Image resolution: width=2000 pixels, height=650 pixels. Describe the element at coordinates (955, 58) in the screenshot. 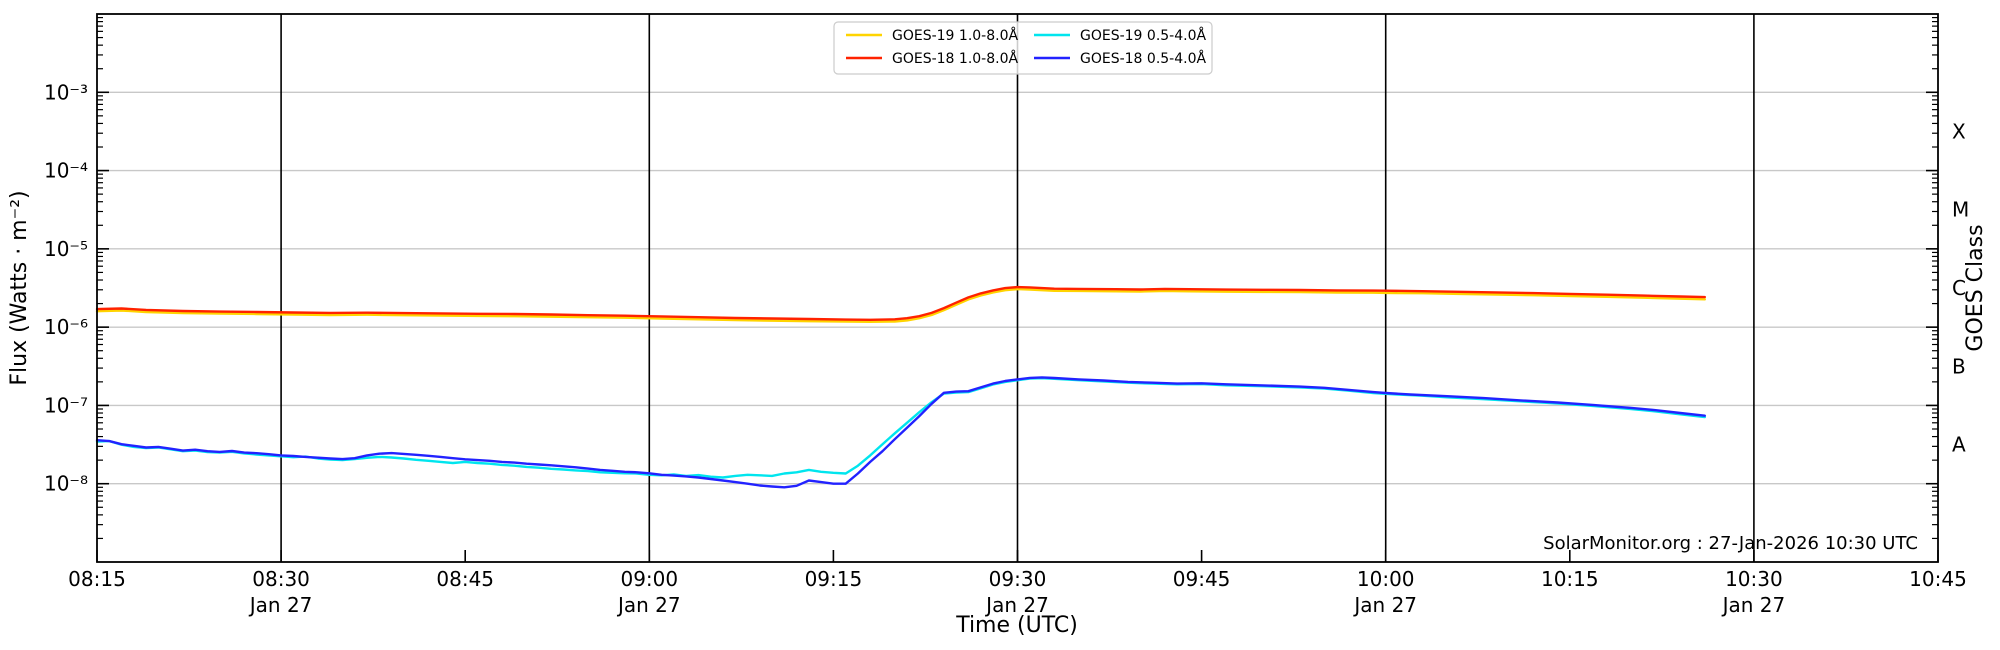

I see `legend-entry-label: GOES-18 1.0-8.0Å` at that location.